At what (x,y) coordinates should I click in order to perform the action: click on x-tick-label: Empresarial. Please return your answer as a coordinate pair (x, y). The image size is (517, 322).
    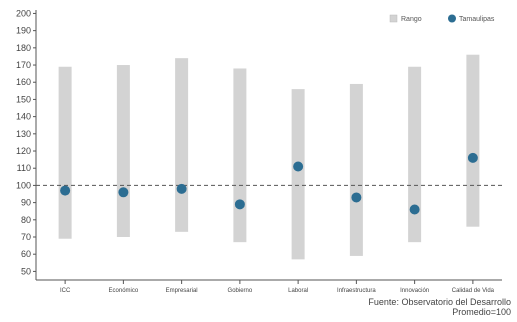
    Looking at the image, I should click on (182, 291).